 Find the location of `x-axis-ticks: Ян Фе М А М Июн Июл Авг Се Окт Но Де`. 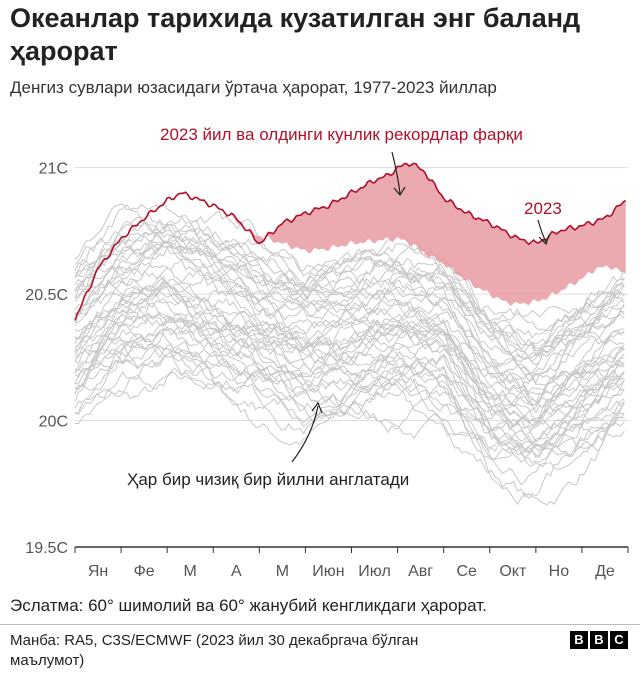

x-axis-ticks: Ян Фе М А М Июн Июл Авг Се Окт Но Де is located at coordinates (351, 563).